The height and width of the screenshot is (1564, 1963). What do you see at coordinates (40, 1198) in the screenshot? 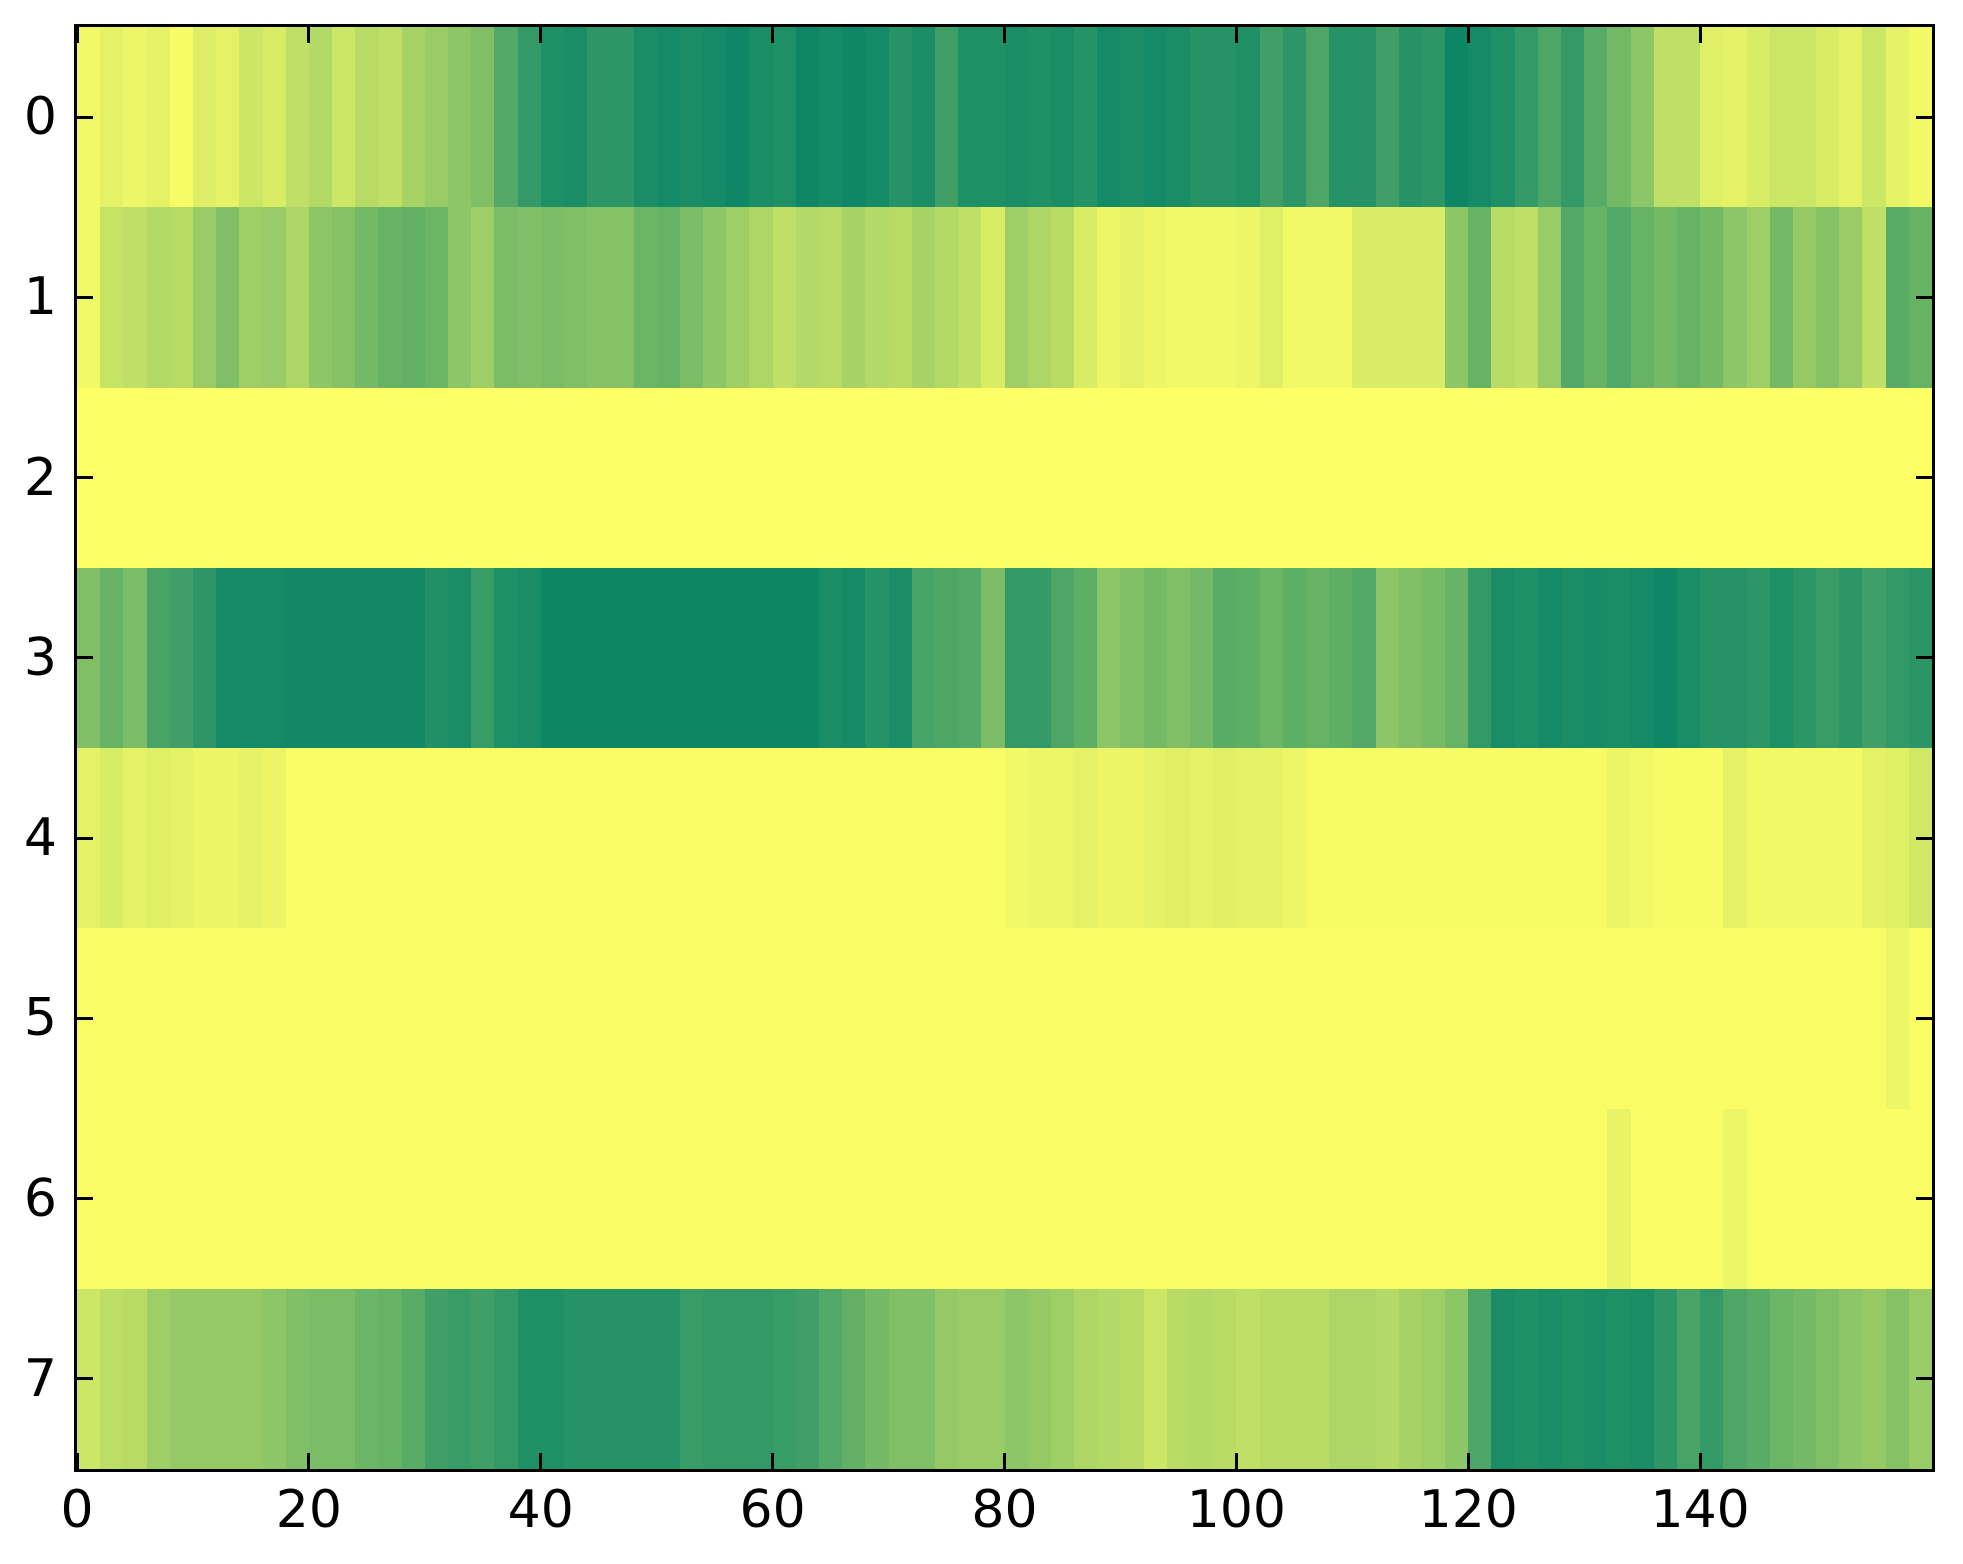
I see `y-tick-label: 6` at bounding box center [40, 1198].